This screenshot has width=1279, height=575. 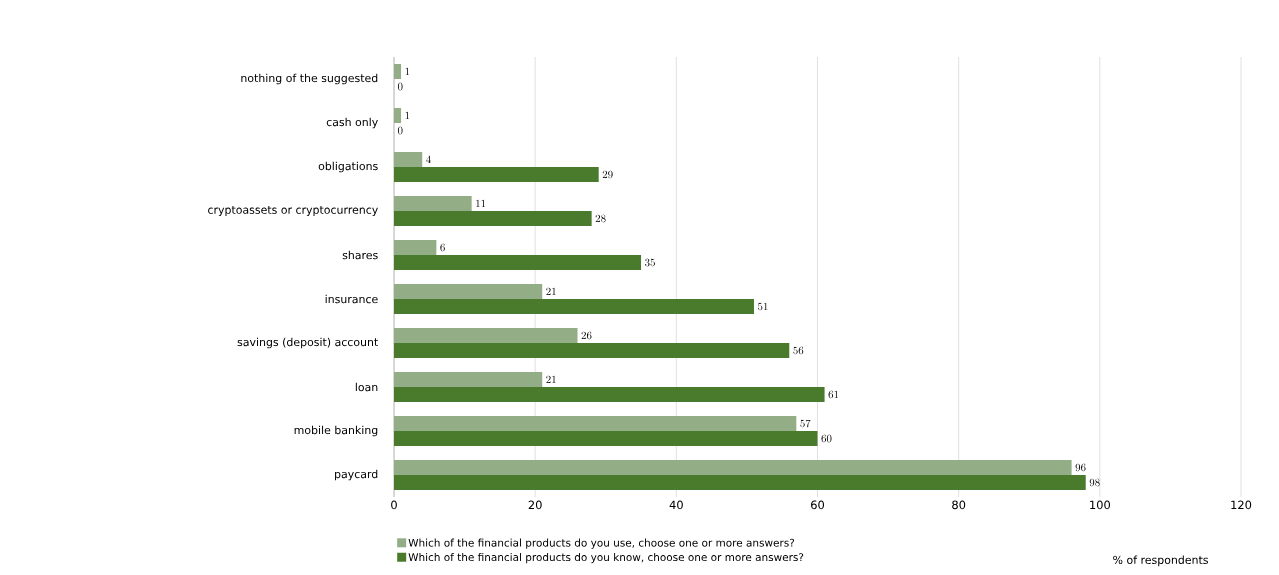 What do you see at coordinates (360, 255) in the screenshot?
I see `y-tick-label: shares` at bounding box center [360, 255].